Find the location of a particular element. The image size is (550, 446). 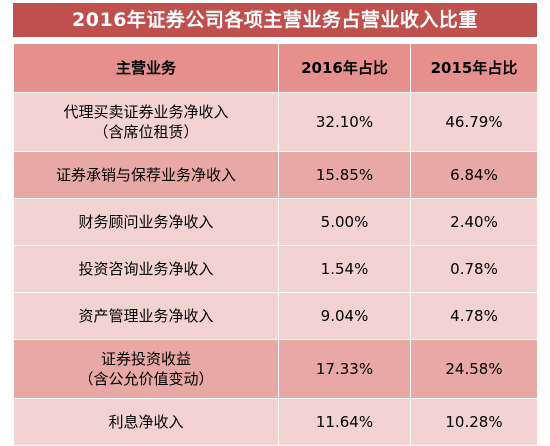

business-name-line: 投资咨询业务净收入 is located at coordinates (146, 269).